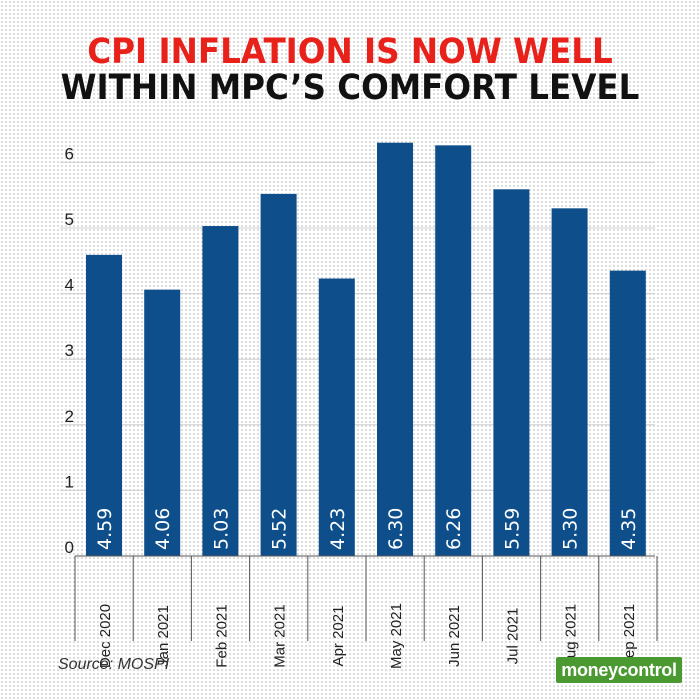  I want to click on bar-value-label: 4.59, so click(105, 529).